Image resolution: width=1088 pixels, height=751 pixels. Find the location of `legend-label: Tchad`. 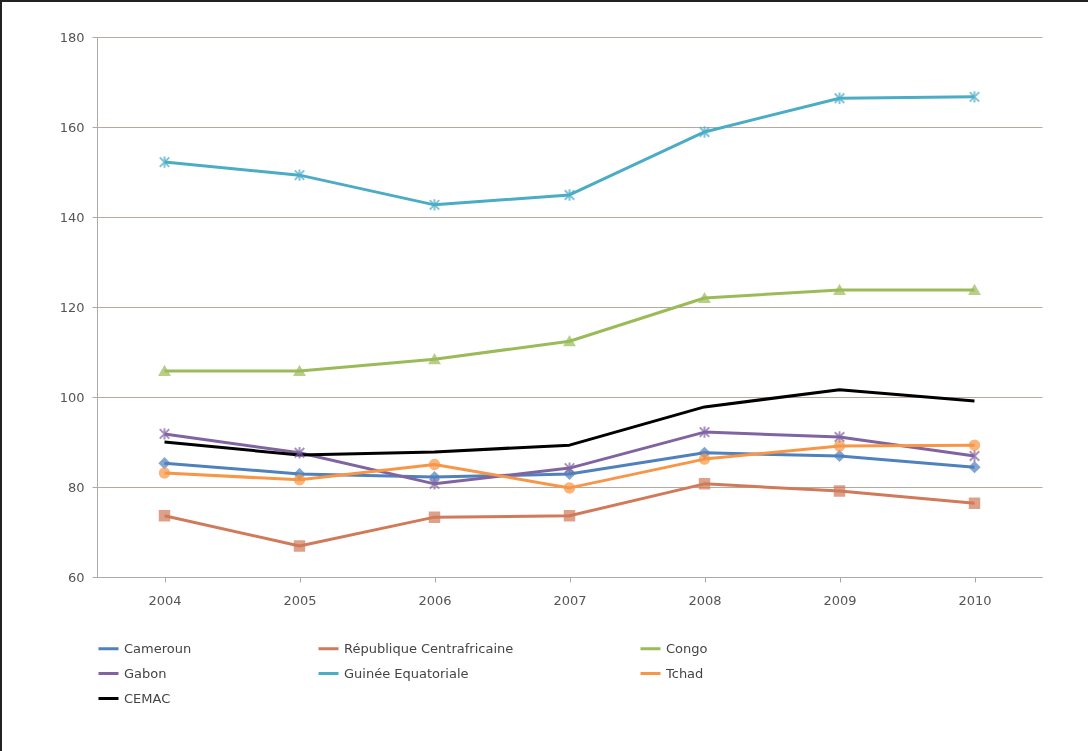

legend-label: Tchad is located at coordinates (684, 673).